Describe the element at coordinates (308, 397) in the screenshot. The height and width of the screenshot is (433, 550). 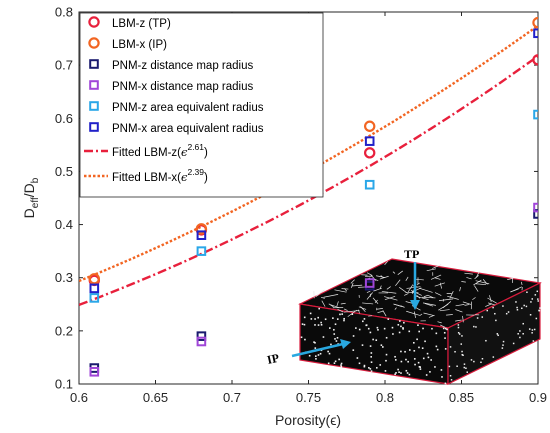
I see `x-tick-label: 0.75` at that location.